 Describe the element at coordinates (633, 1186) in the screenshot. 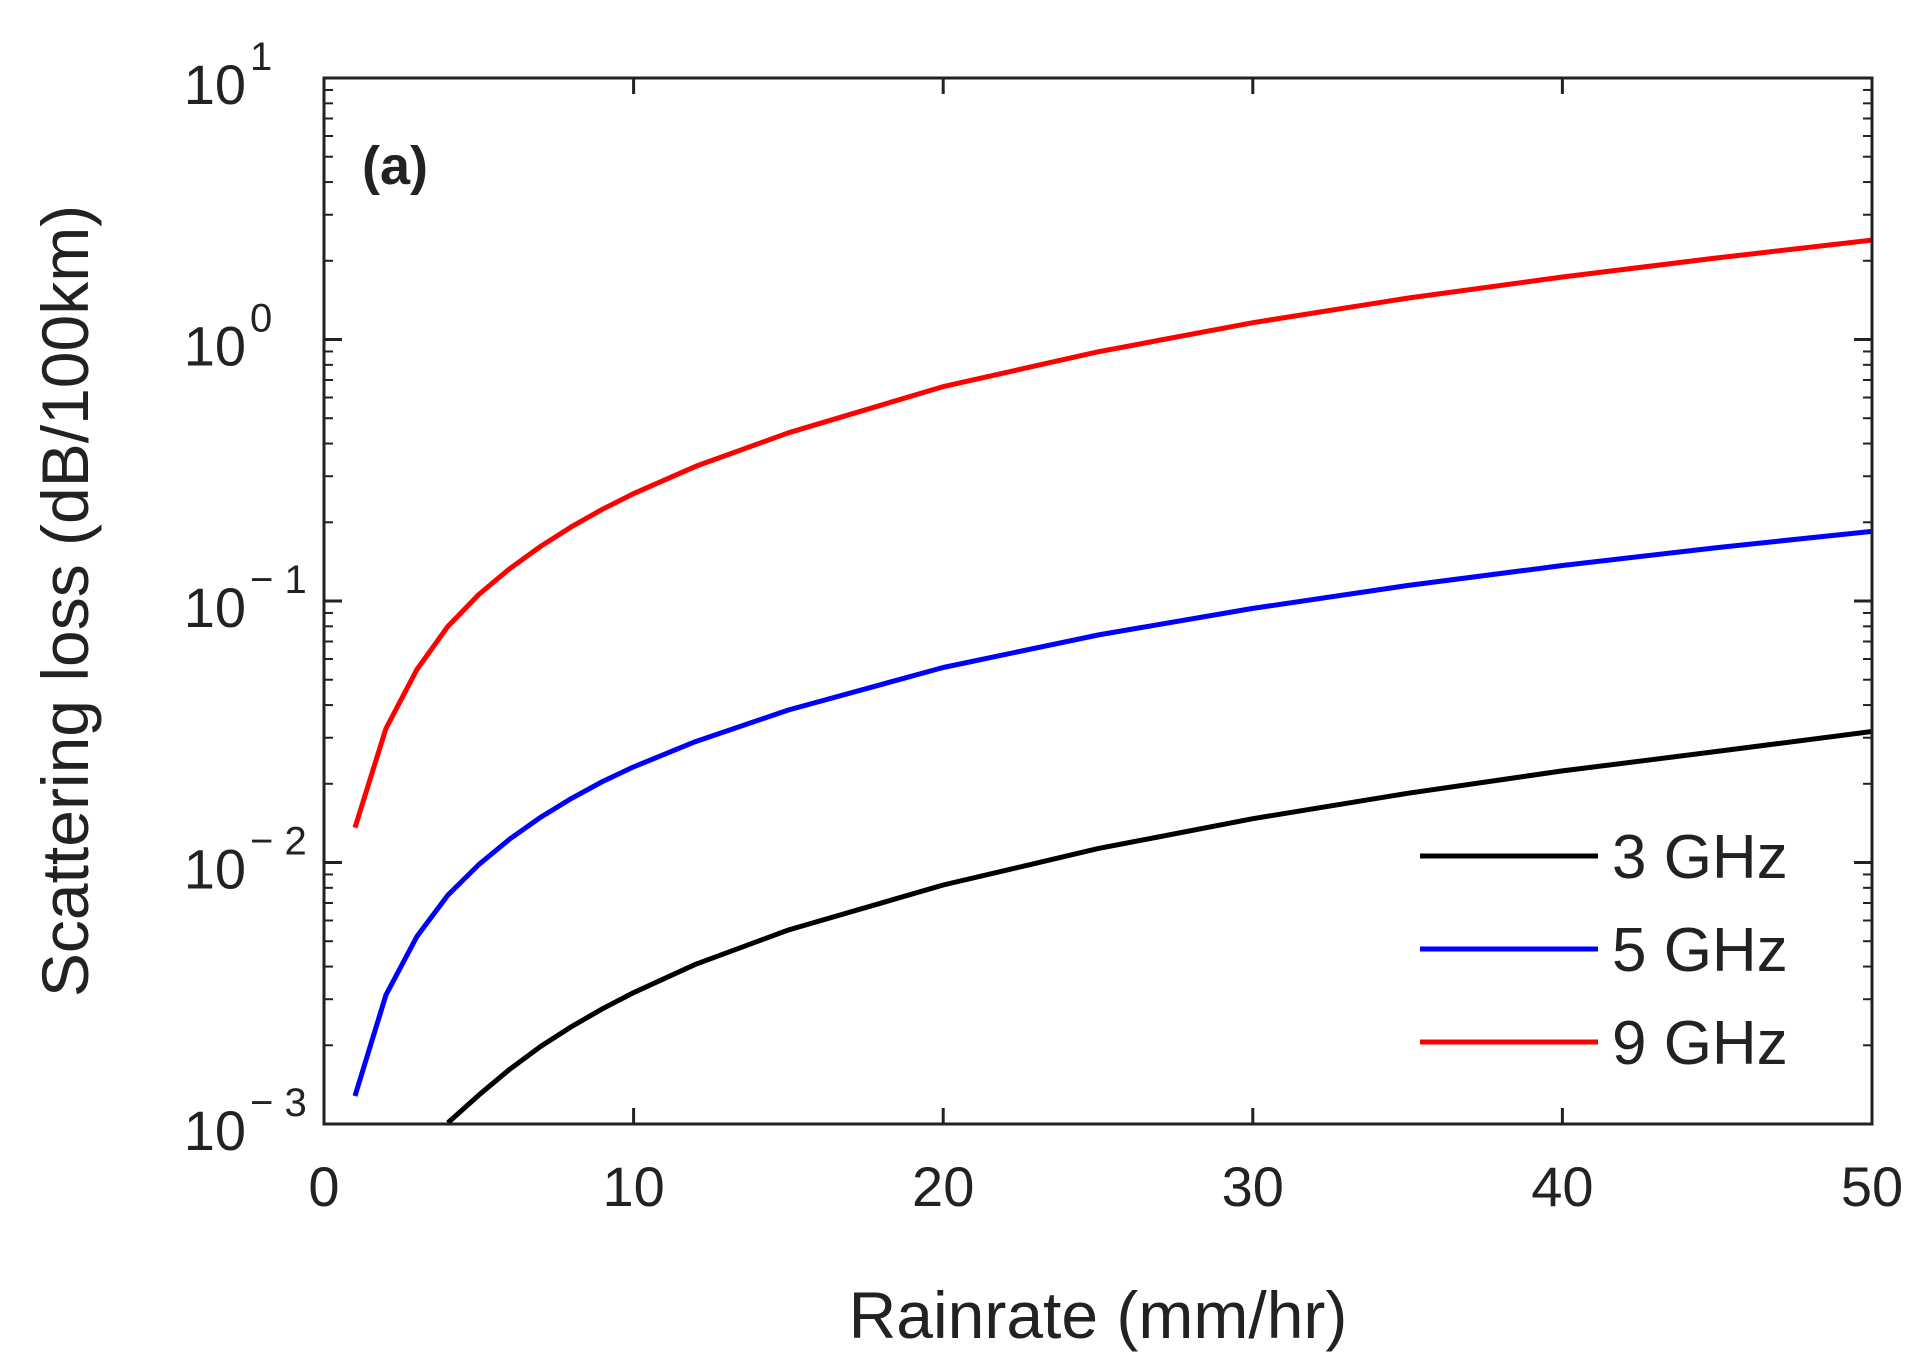

I see `x-tick-label: 10` at that location.